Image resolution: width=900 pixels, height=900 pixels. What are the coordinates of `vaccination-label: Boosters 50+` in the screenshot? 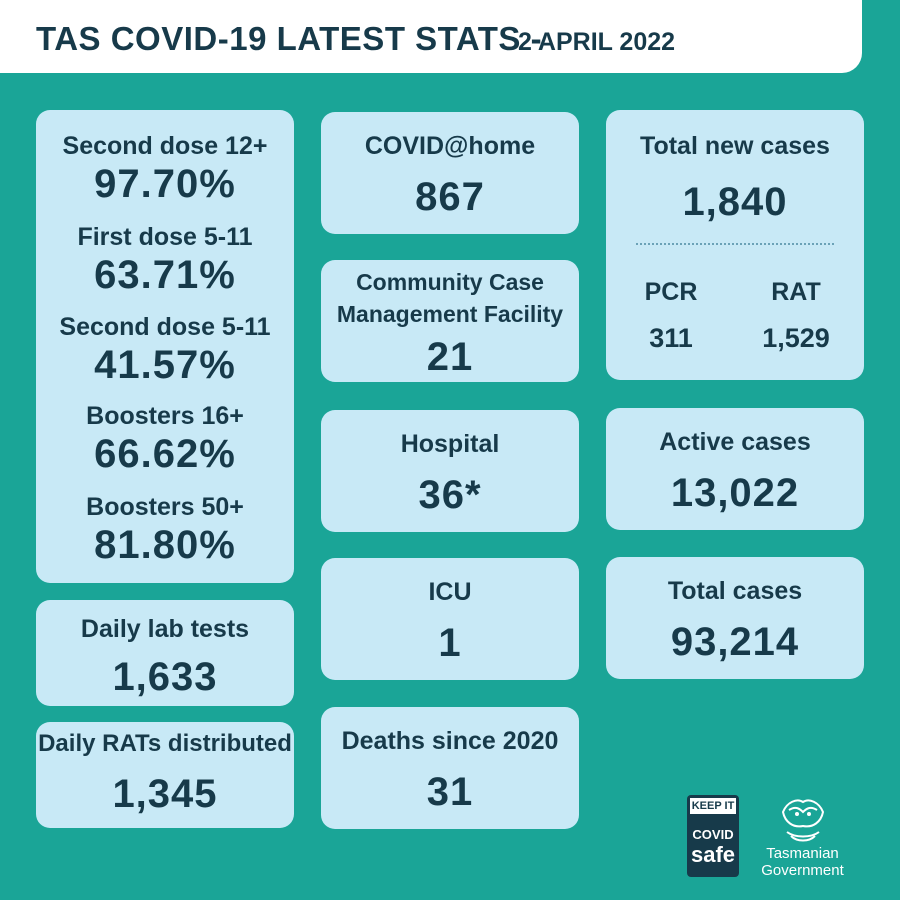 It's located at (165, 507).